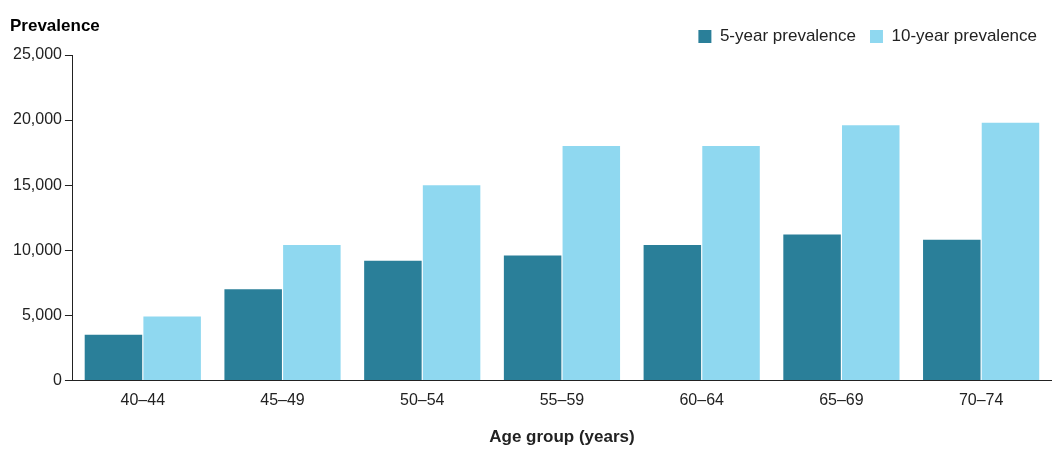 The height and width of the screenshot is (452, 1063). I want to click on y-tick-label: 20,000, so click(38, 119).